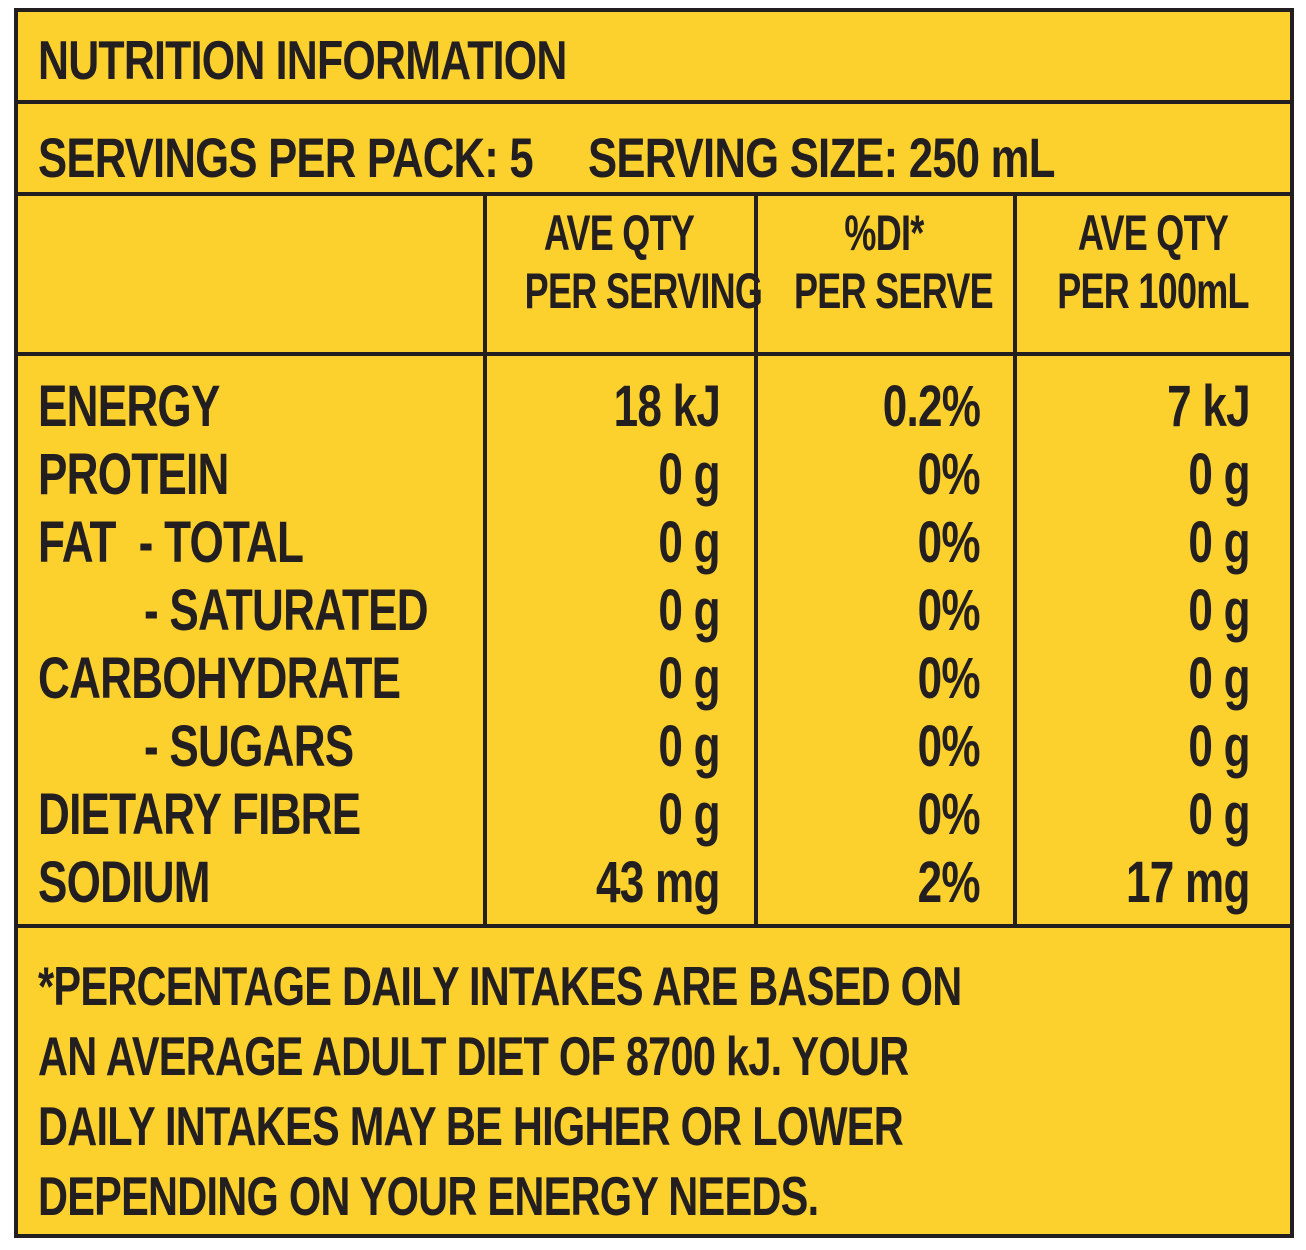 This screenshot has width=1306, height=1250. Describe the element at coordinates (742, 157) in the screenshot. I see `serving-size-label: SERVING SIZE:` at that location.